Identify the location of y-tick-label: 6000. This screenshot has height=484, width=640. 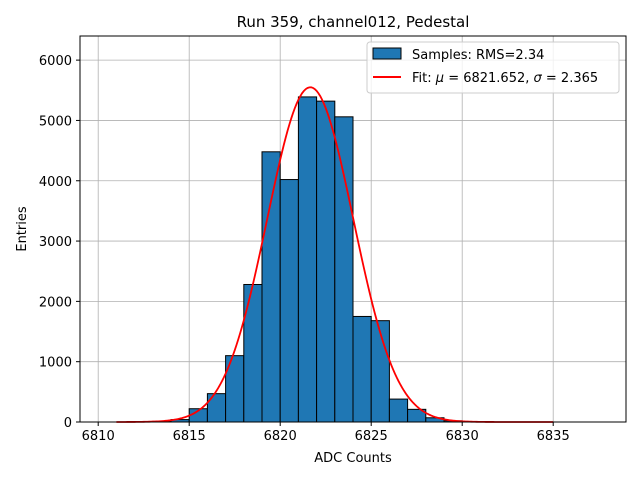
(55, 61).